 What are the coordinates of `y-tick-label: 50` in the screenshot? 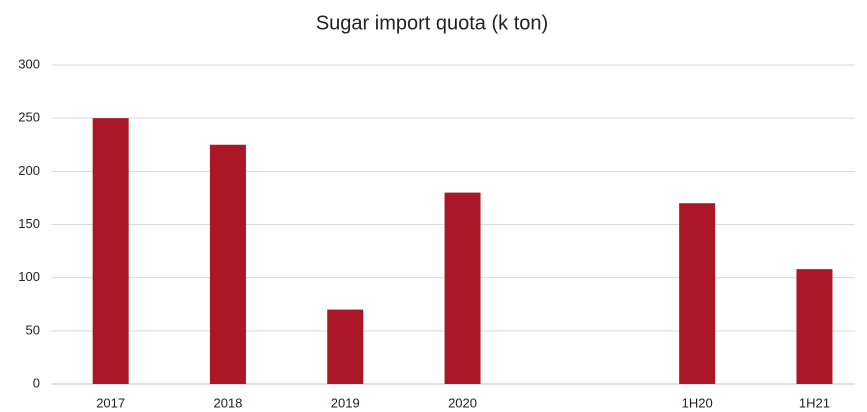 It's located at (33, 329).